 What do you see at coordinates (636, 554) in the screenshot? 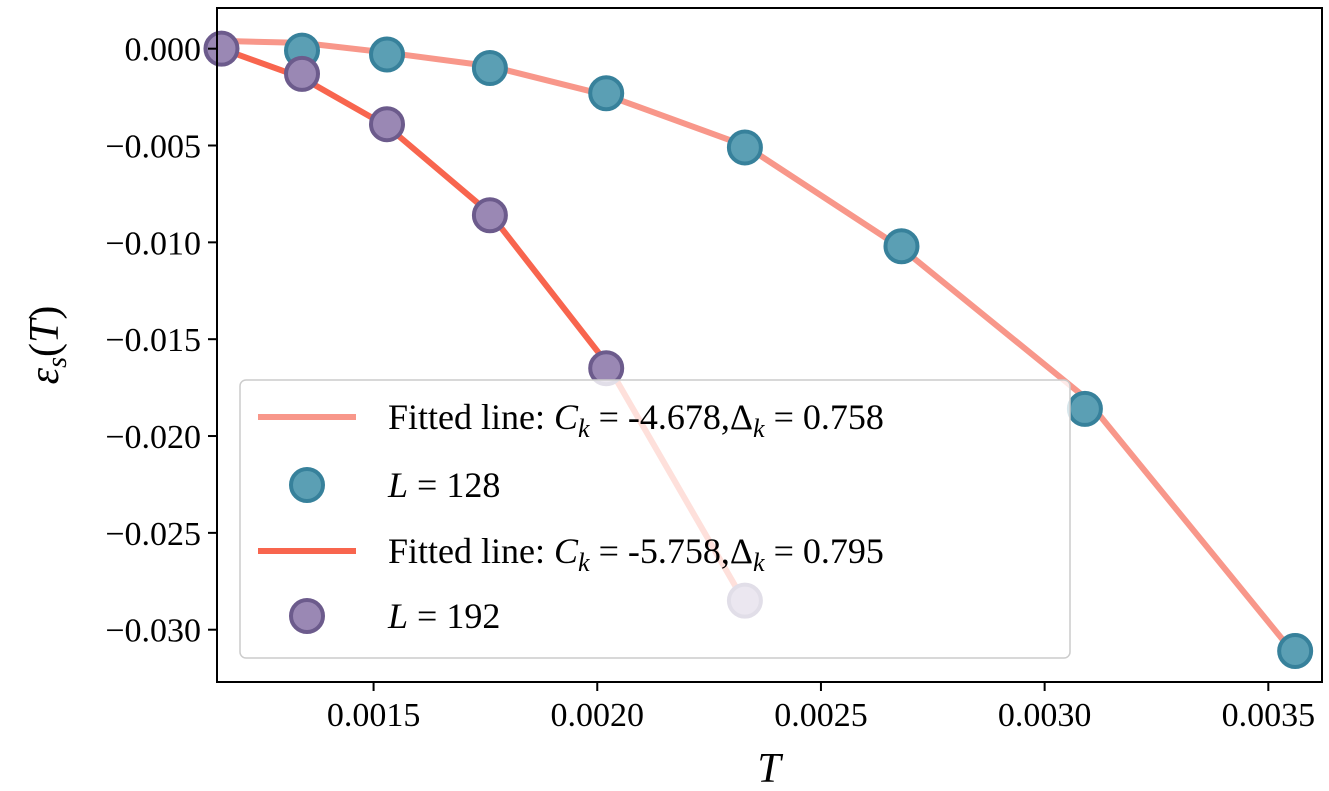
I see `legend-label: Fitted line: Ck = -5.758,Δk = 0.795` at bounding box center [636, 554].